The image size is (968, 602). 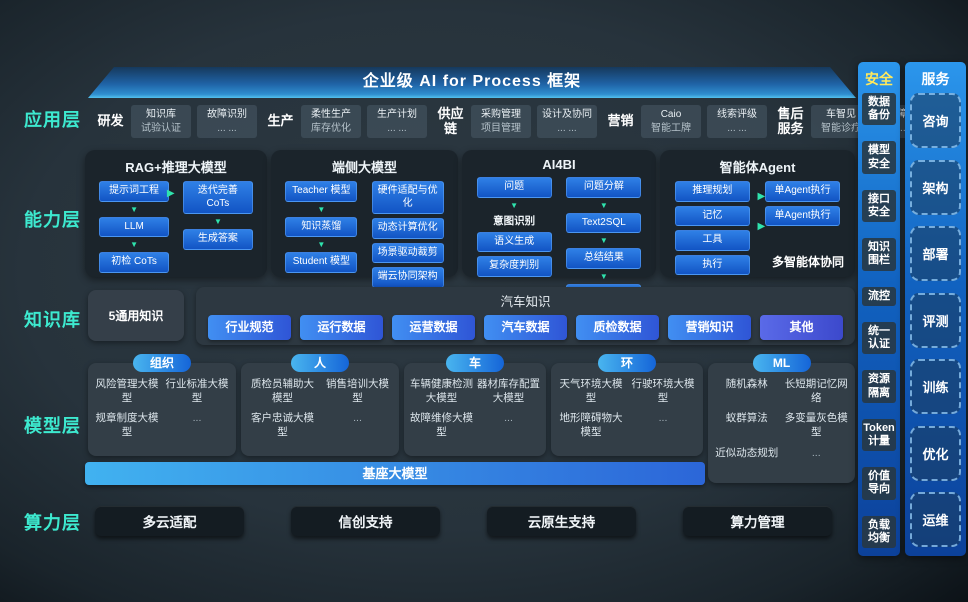 I want to click on knowledge-pill: 汽车数据, so click(x=525, y=327).